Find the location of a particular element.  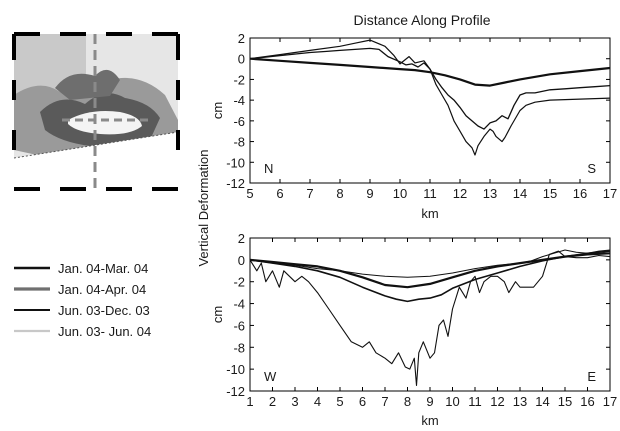

direction-label-start: W is located at coordinates (270, 376).